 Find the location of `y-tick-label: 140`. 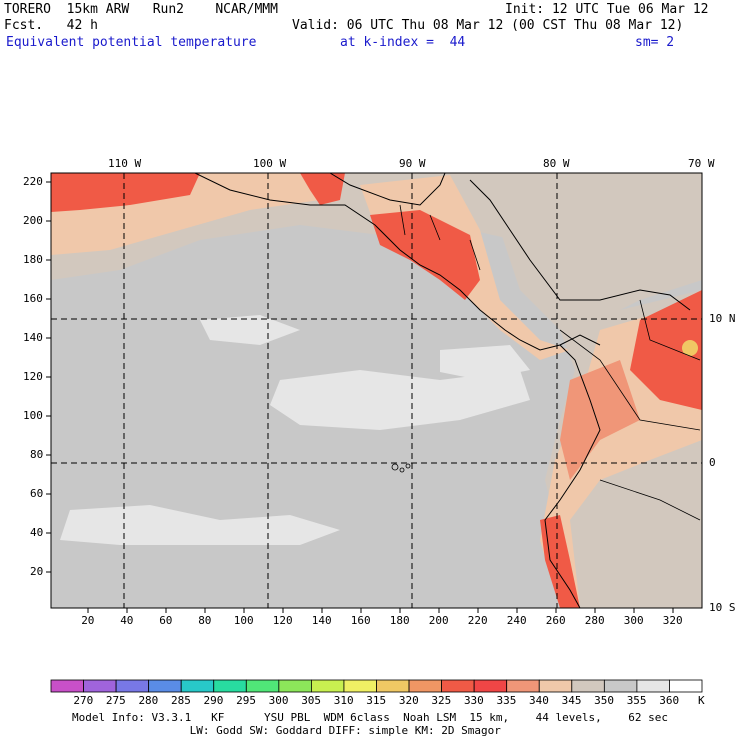

y-tick-label: 140 is located at coordinates (33, 337).